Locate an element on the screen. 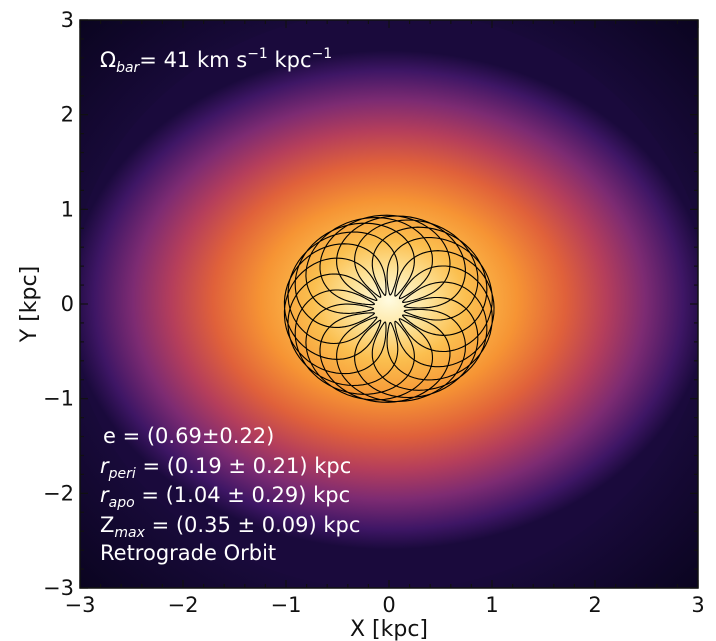  orbit-path is located at coordinates (389, 308).